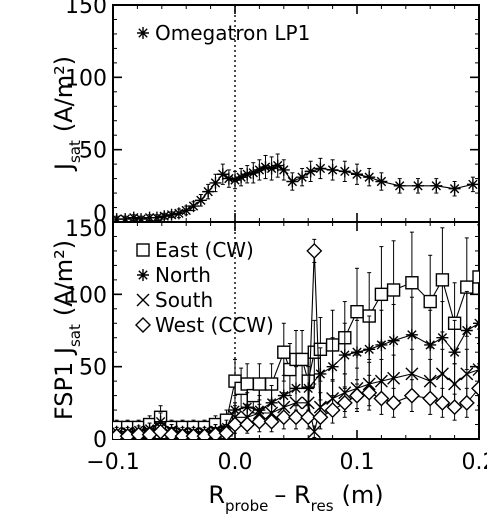 The height and width of the screenshot is (521, 487). What do you see at coordinates (75, 335) in the screenshot?
I see `bottom-ylabel-sub: sat` at bounding box center [75, 335].